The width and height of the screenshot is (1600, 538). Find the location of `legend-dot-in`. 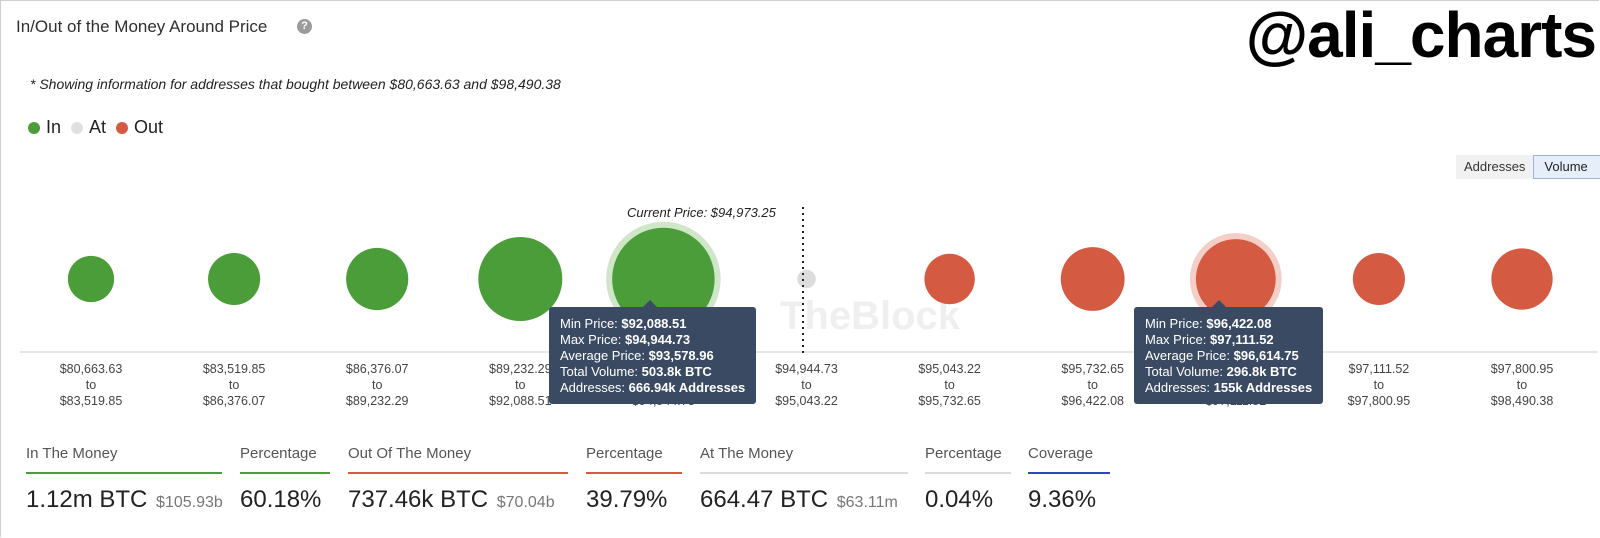

legend-dot-in is located at coordinates (34, 127).